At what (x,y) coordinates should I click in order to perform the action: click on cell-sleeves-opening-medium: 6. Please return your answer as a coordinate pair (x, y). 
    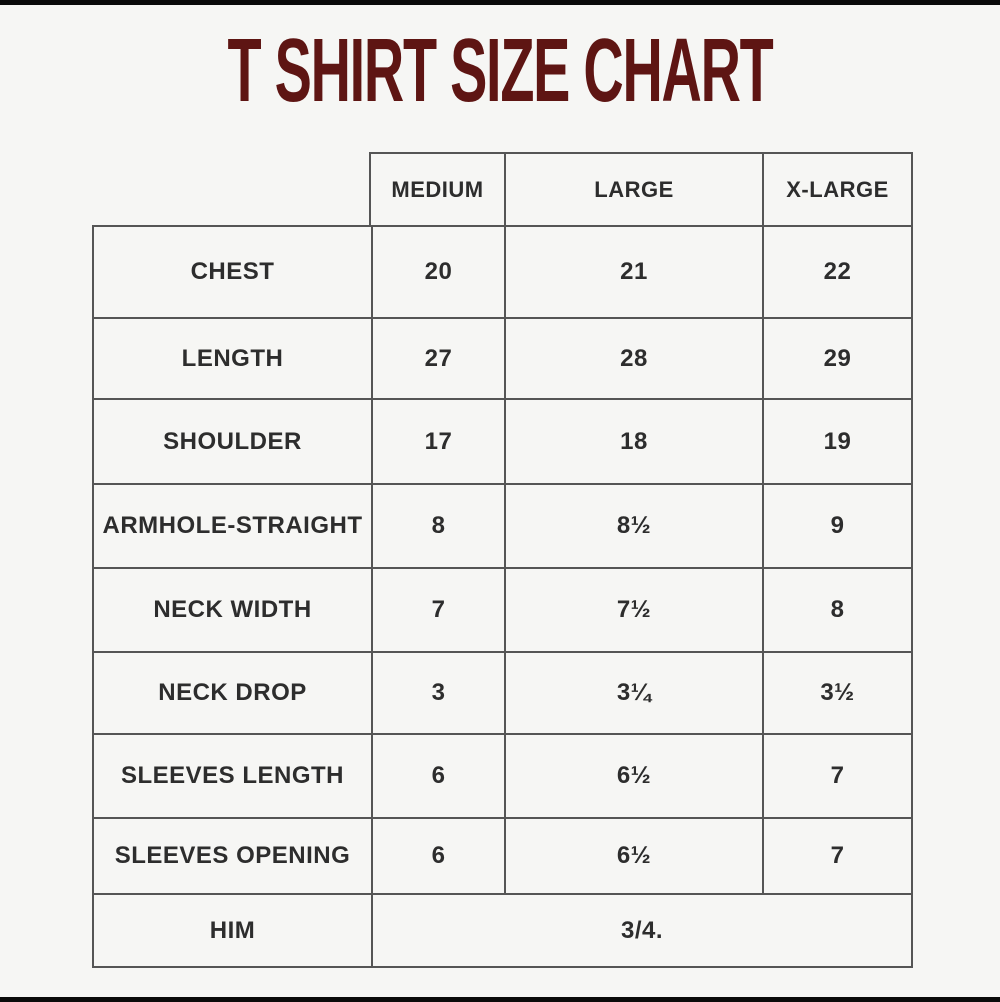
    Looking at the image, I should click on (437, 855).